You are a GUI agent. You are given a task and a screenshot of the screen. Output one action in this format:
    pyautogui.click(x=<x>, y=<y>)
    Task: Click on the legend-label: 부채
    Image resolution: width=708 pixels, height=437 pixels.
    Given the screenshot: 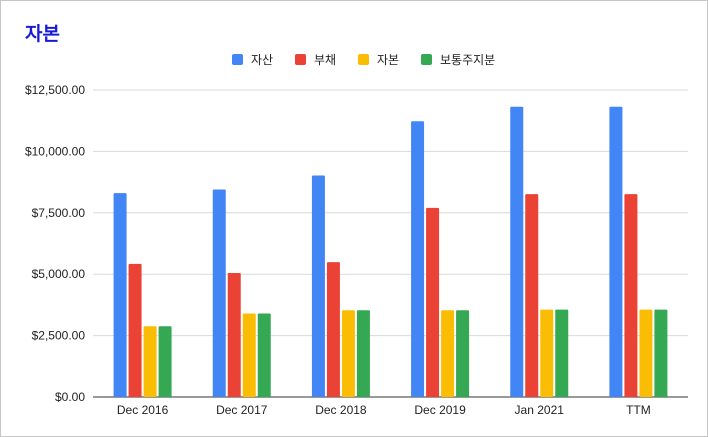 What is the action you would take?
    pyautogui.click(x=325, y=60)
    